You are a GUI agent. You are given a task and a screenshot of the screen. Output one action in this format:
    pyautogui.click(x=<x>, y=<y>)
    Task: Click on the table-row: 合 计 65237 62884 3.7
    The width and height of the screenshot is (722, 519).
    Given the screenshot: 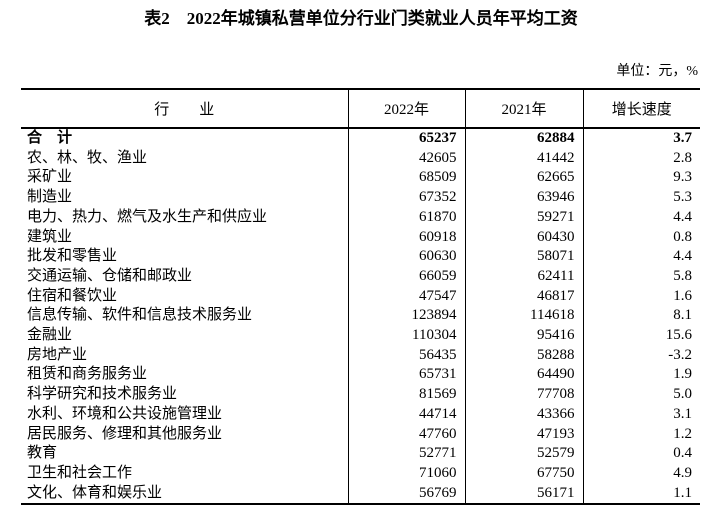 What is the action you would take?
    pyautogui.click(x=360, y=138)
    